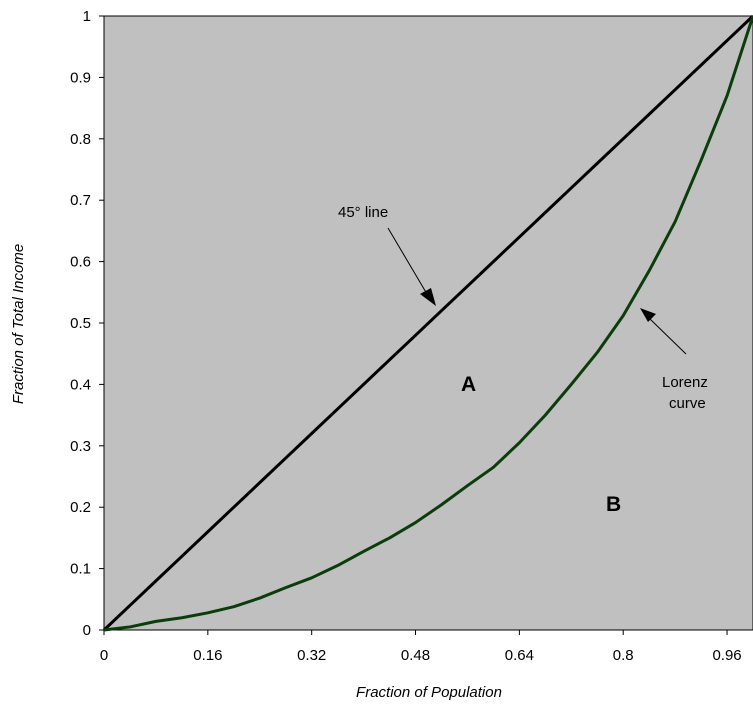 This screenshot has width=753, height=715. Describe the element at coordinates (613, 504) in the screenshot. I see `area-b-label: B` at that location.